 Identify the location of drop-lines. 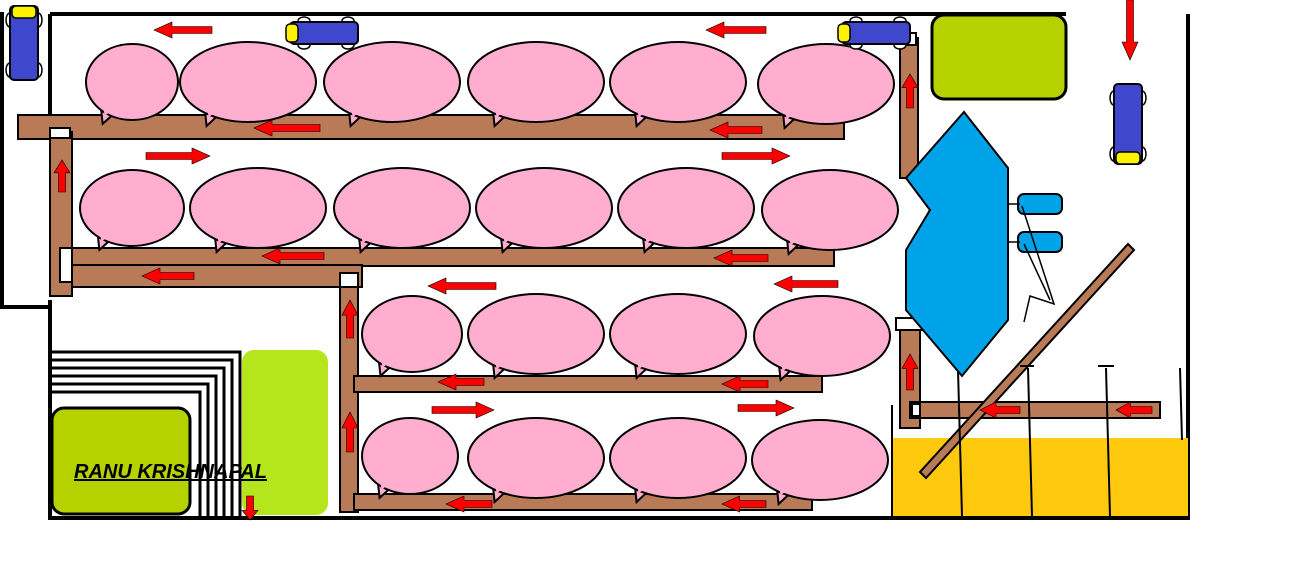
(1070, 441).